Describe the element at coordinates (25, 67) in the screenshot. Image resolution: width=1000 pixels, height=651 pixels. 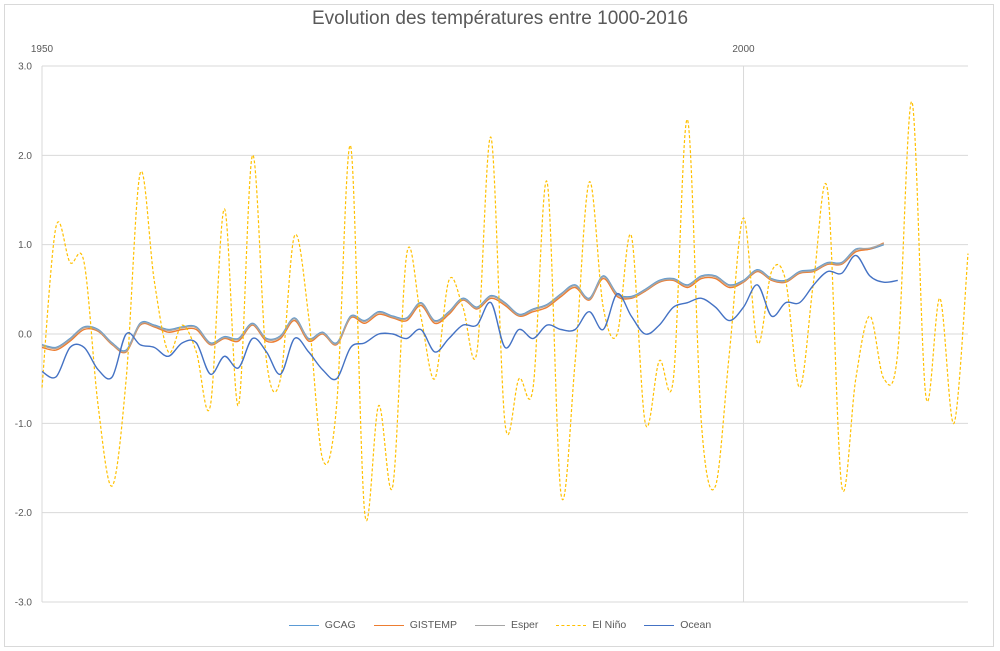
I see `y-tick-label: 3.0` at that location.